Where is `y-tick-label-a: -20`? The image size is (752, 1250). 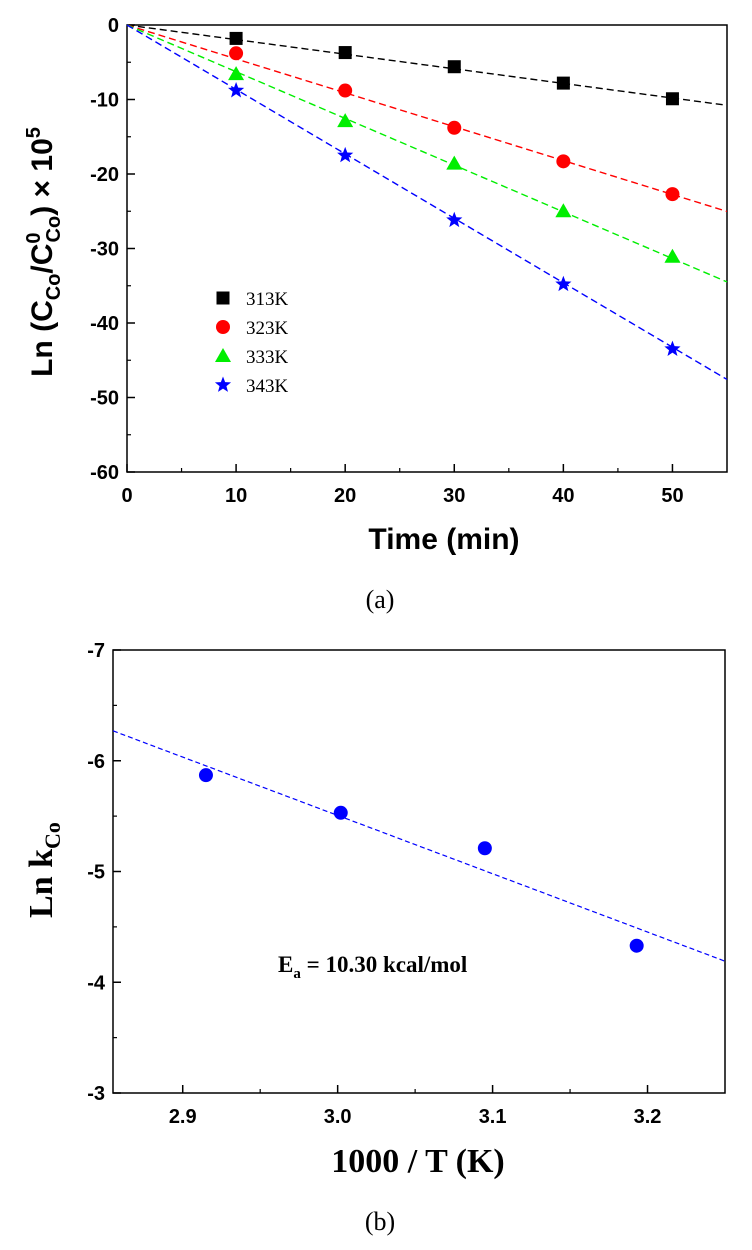
y-tick-label-a: -20 is located at coordinates (104, 175).